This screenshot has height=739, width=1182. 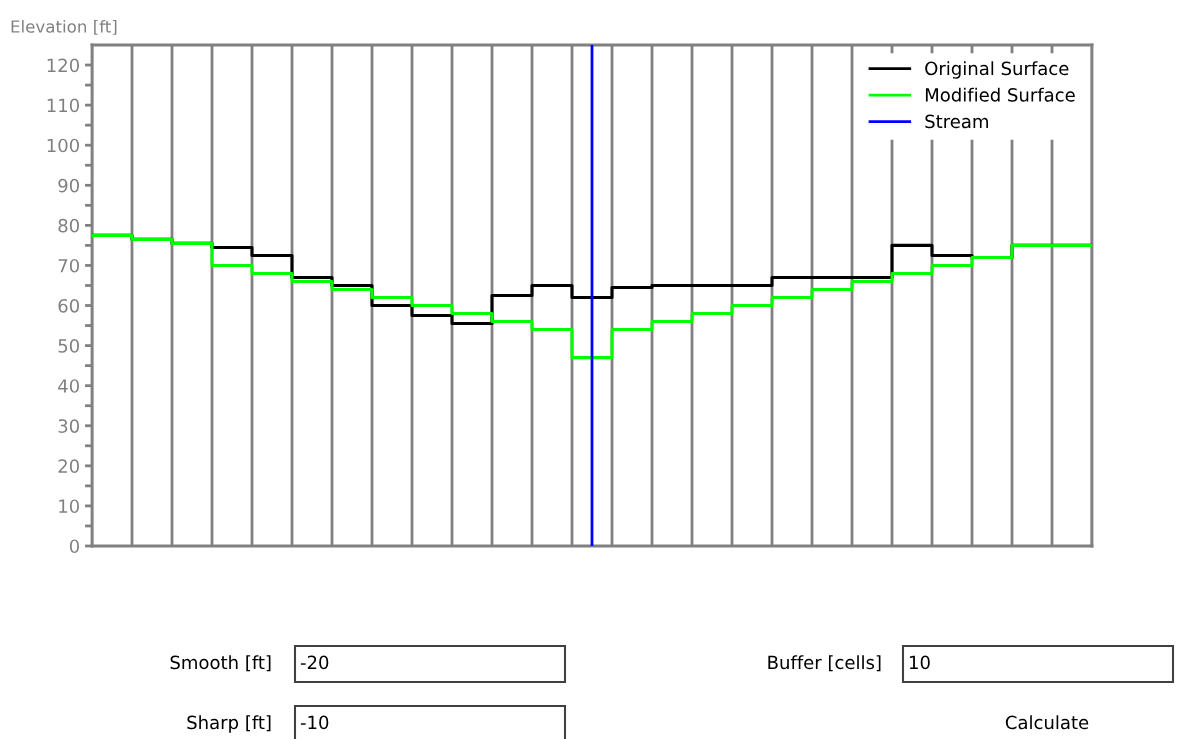 What do you see at coordinates (919, 662) in the screenshot?
I see `text: 10` at bounding box center [919, 662].